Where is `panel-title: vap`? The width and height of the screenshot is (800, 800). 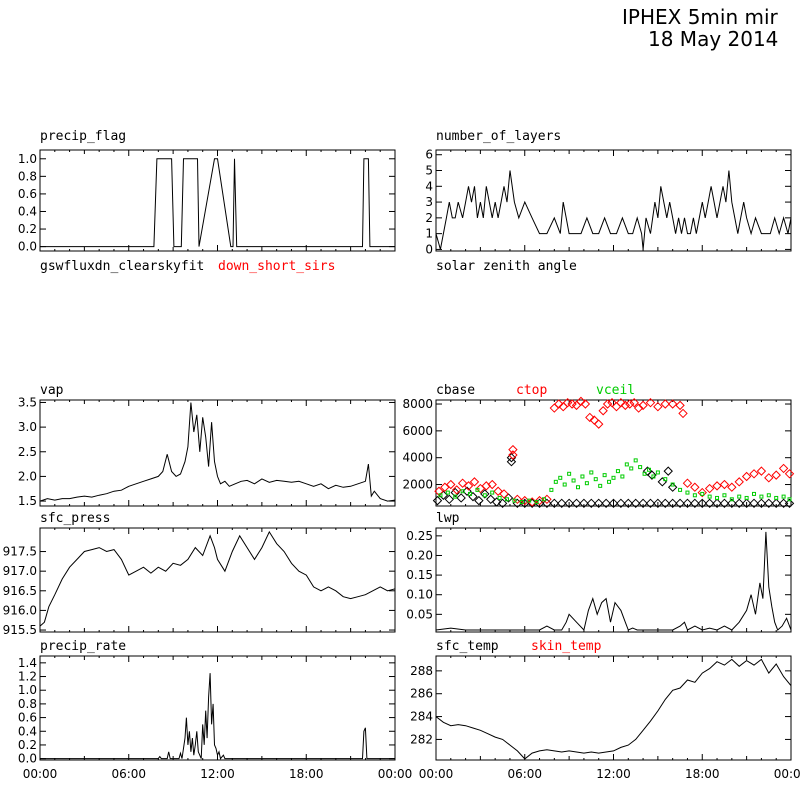
panel-title: vap is located at coordinates (52, 390).